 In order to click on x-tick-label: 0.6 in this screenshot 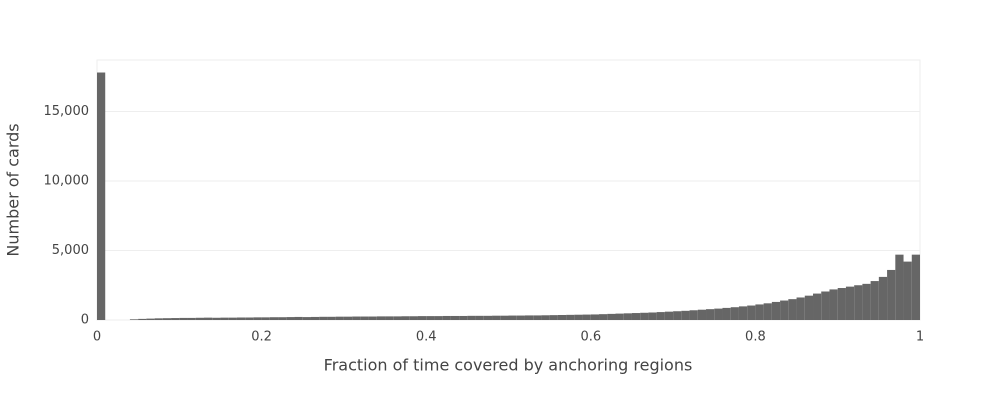, I will do `click(590, 337)`.